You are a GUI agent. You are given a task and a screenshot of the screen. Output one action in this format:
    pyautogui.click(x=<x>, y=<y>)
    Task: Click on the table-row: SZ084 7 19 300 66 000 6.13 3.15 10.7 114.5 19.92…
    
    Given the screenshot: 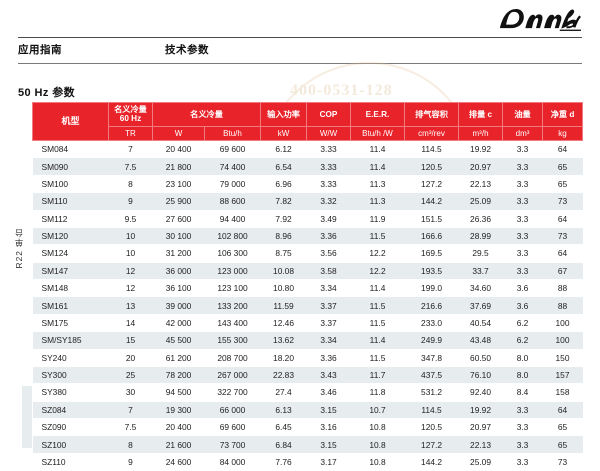 What is the action you would take?
    pyautogui.click(x=307, y=410)
    